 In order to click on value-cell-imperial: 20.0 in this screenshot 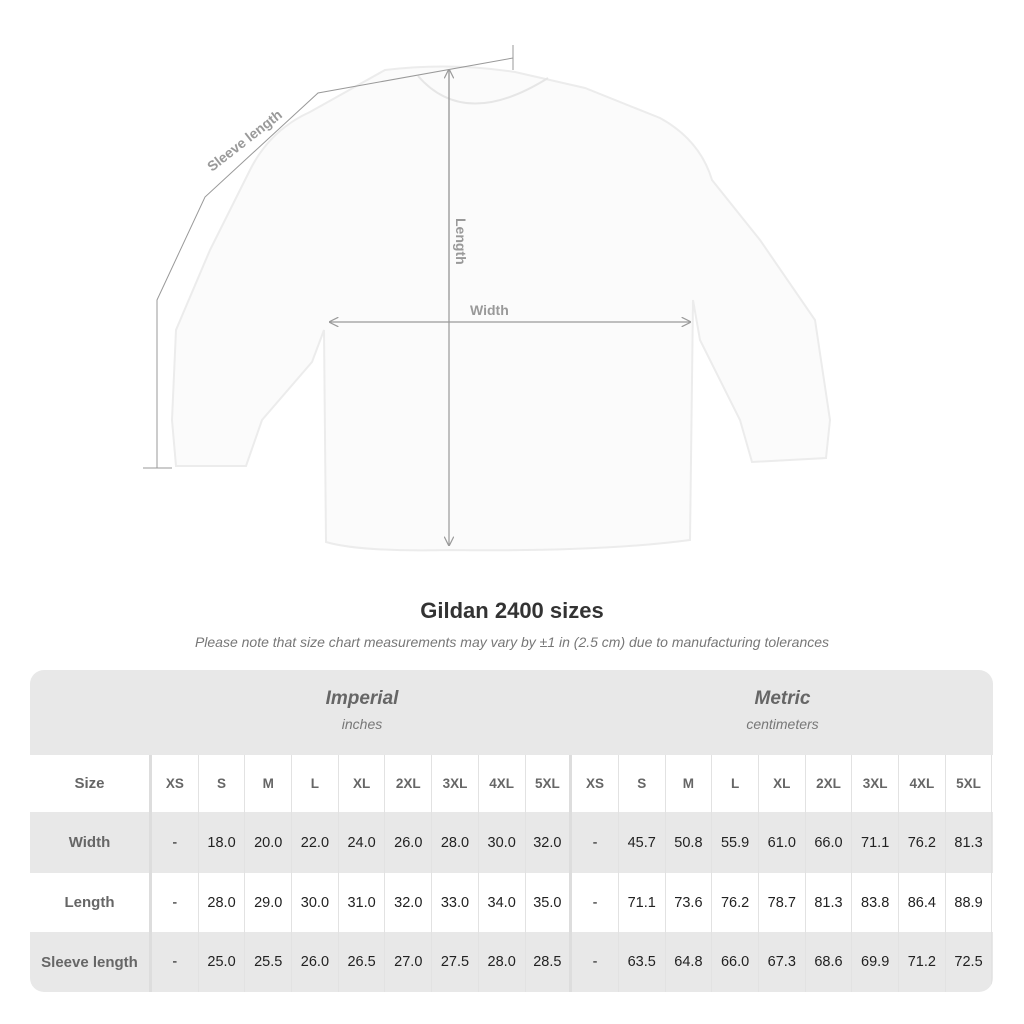, I will do `click(269, 842)`.